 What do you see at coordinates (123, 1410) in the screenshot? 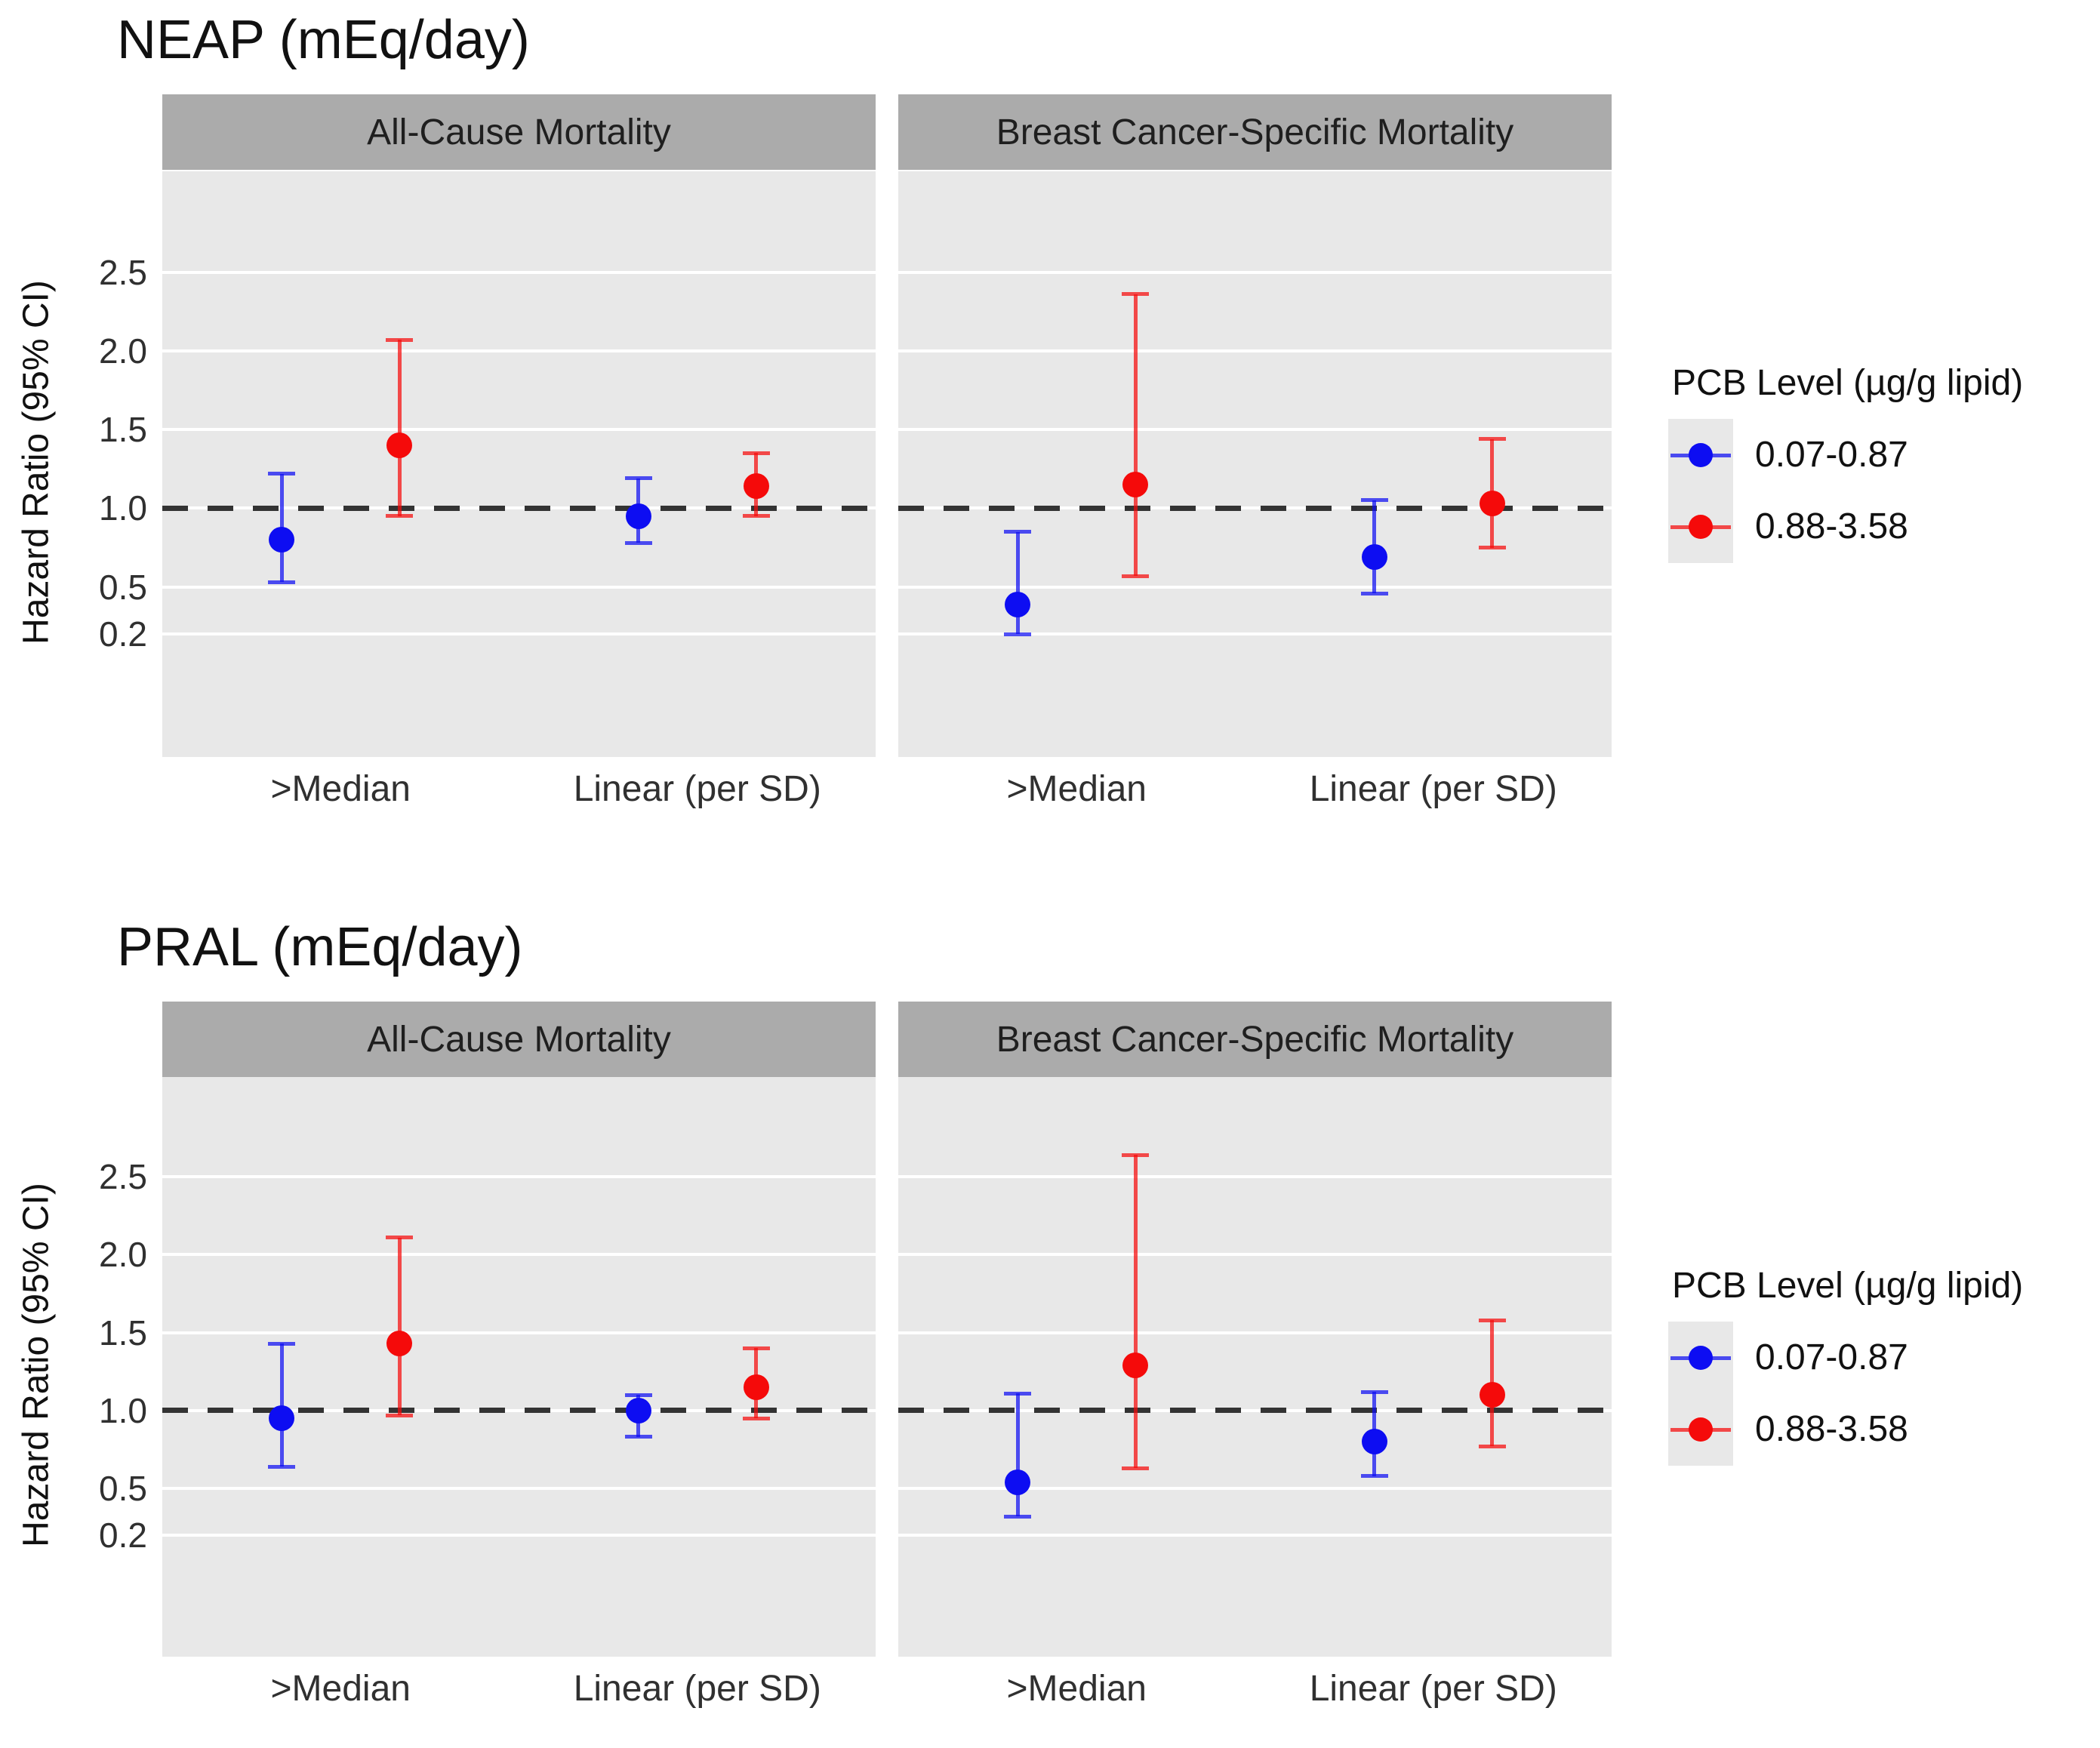
I see `y-axis-tick-label: 1.0` at bounding box center [123, 1410].